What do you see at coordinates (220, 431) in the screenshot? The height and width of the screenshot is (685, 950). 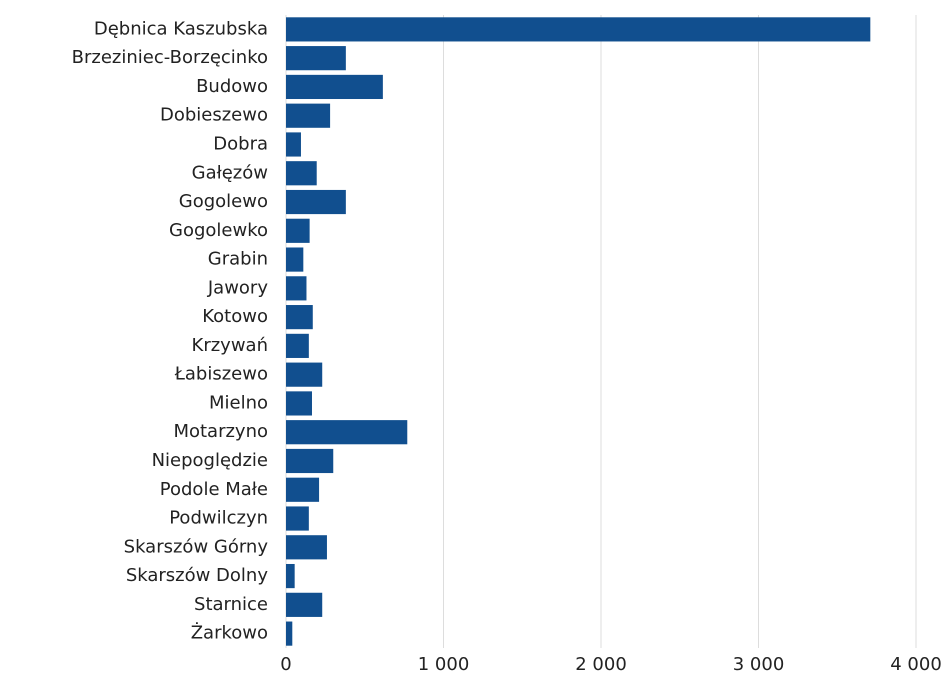 I see `y-tick-label: Motarzyno` at bounding box center [220, 431].